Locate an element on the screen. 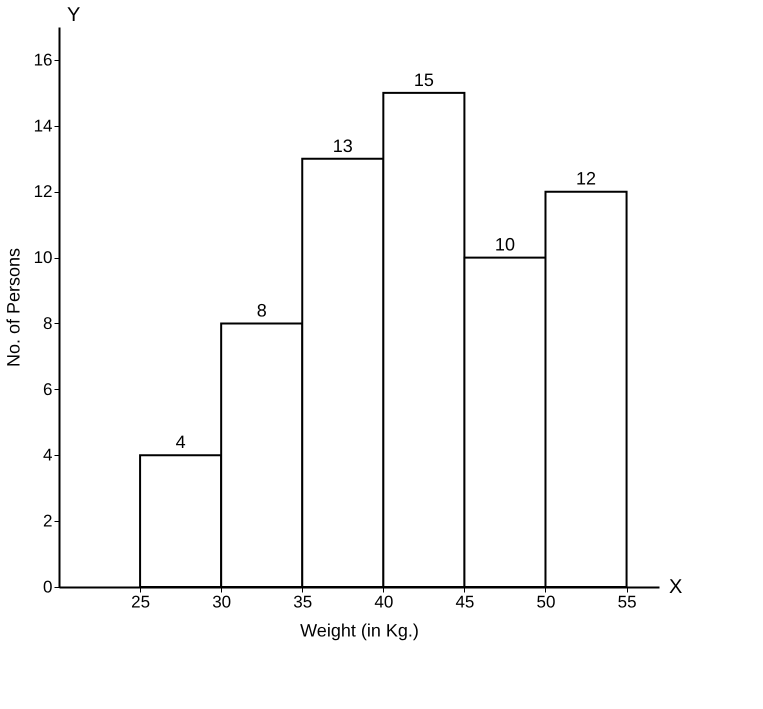  x-tick-label: 55 is located at coordinates (627, 602).